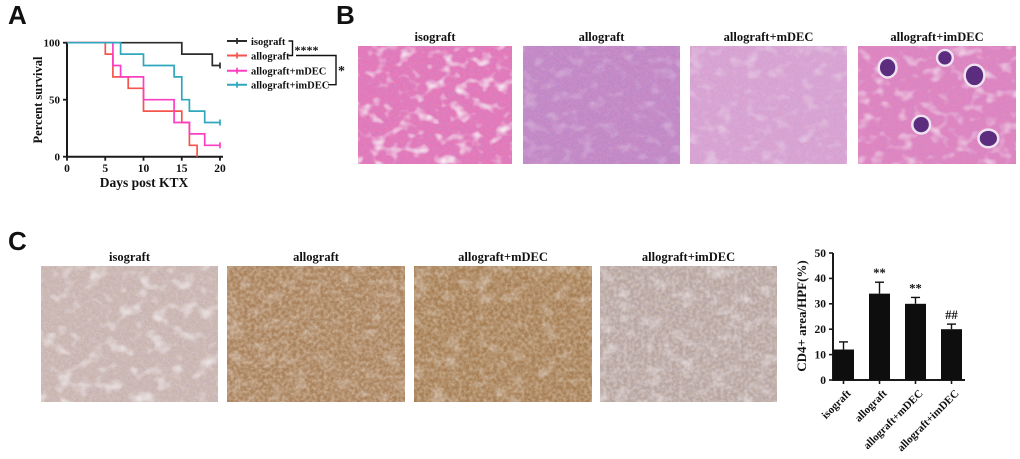 The image size is (1020, 459). Describe the element at coordinates (688, 257) in the screenshot. I see `ihc-caption: allograft+imDEC` at that location.